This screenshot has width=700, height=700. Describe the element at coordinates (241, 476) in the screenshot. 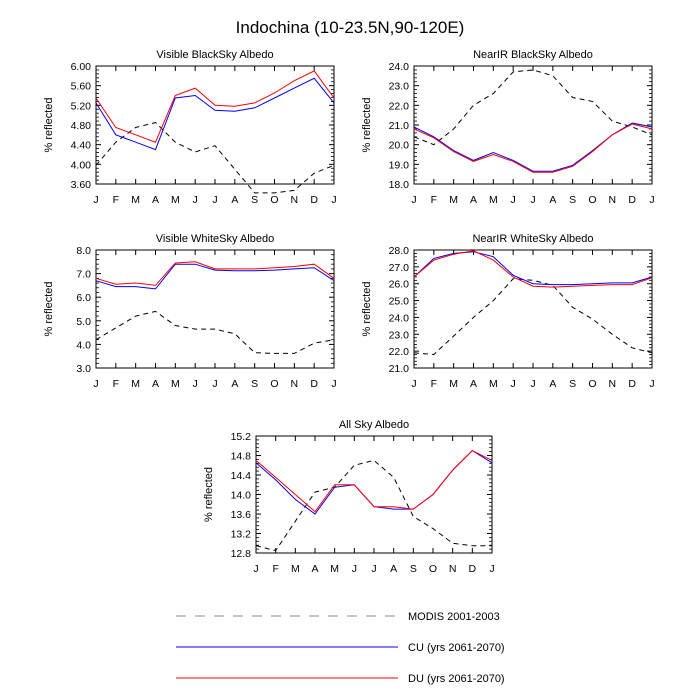

I see `y-tick-label: 14.4` at that location.